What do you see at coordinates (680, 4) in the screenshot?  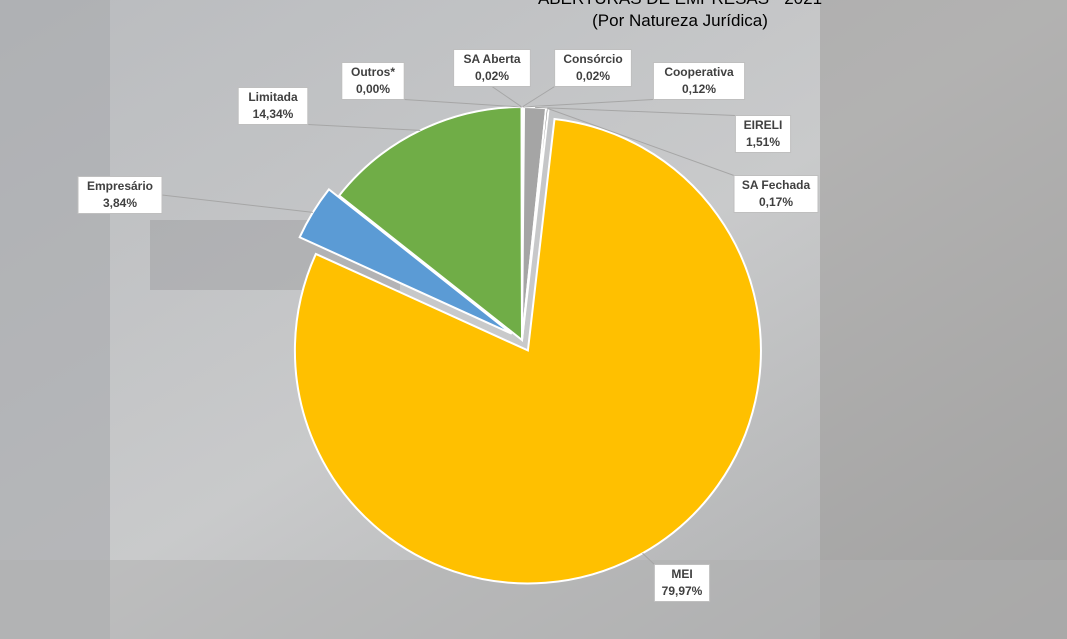 I see `chart-title: ABERTURAS DE EMPRESAS - 2021` at bounding box center [680, 4].